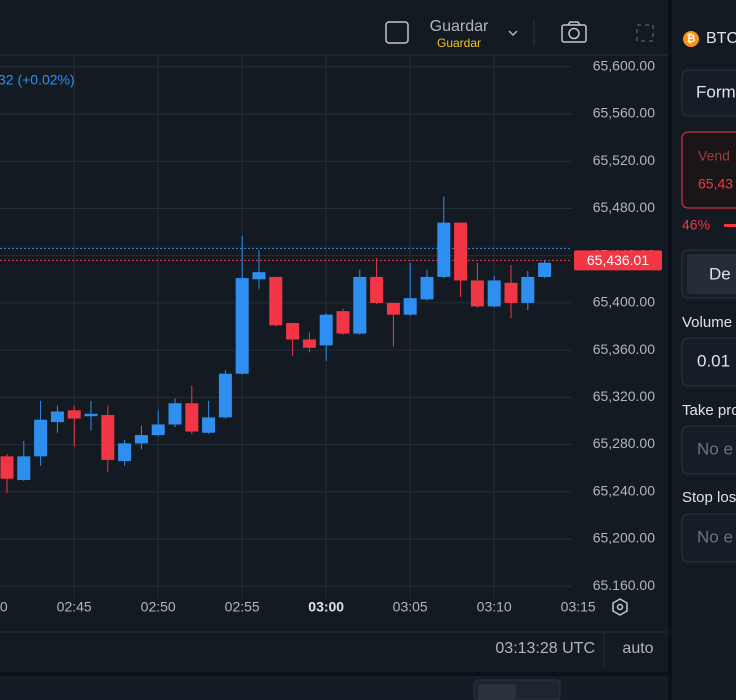  Describe the element at coordinates (624, 302) in the screenshot. I see `y-tick-label: 65,400.00` at that location.